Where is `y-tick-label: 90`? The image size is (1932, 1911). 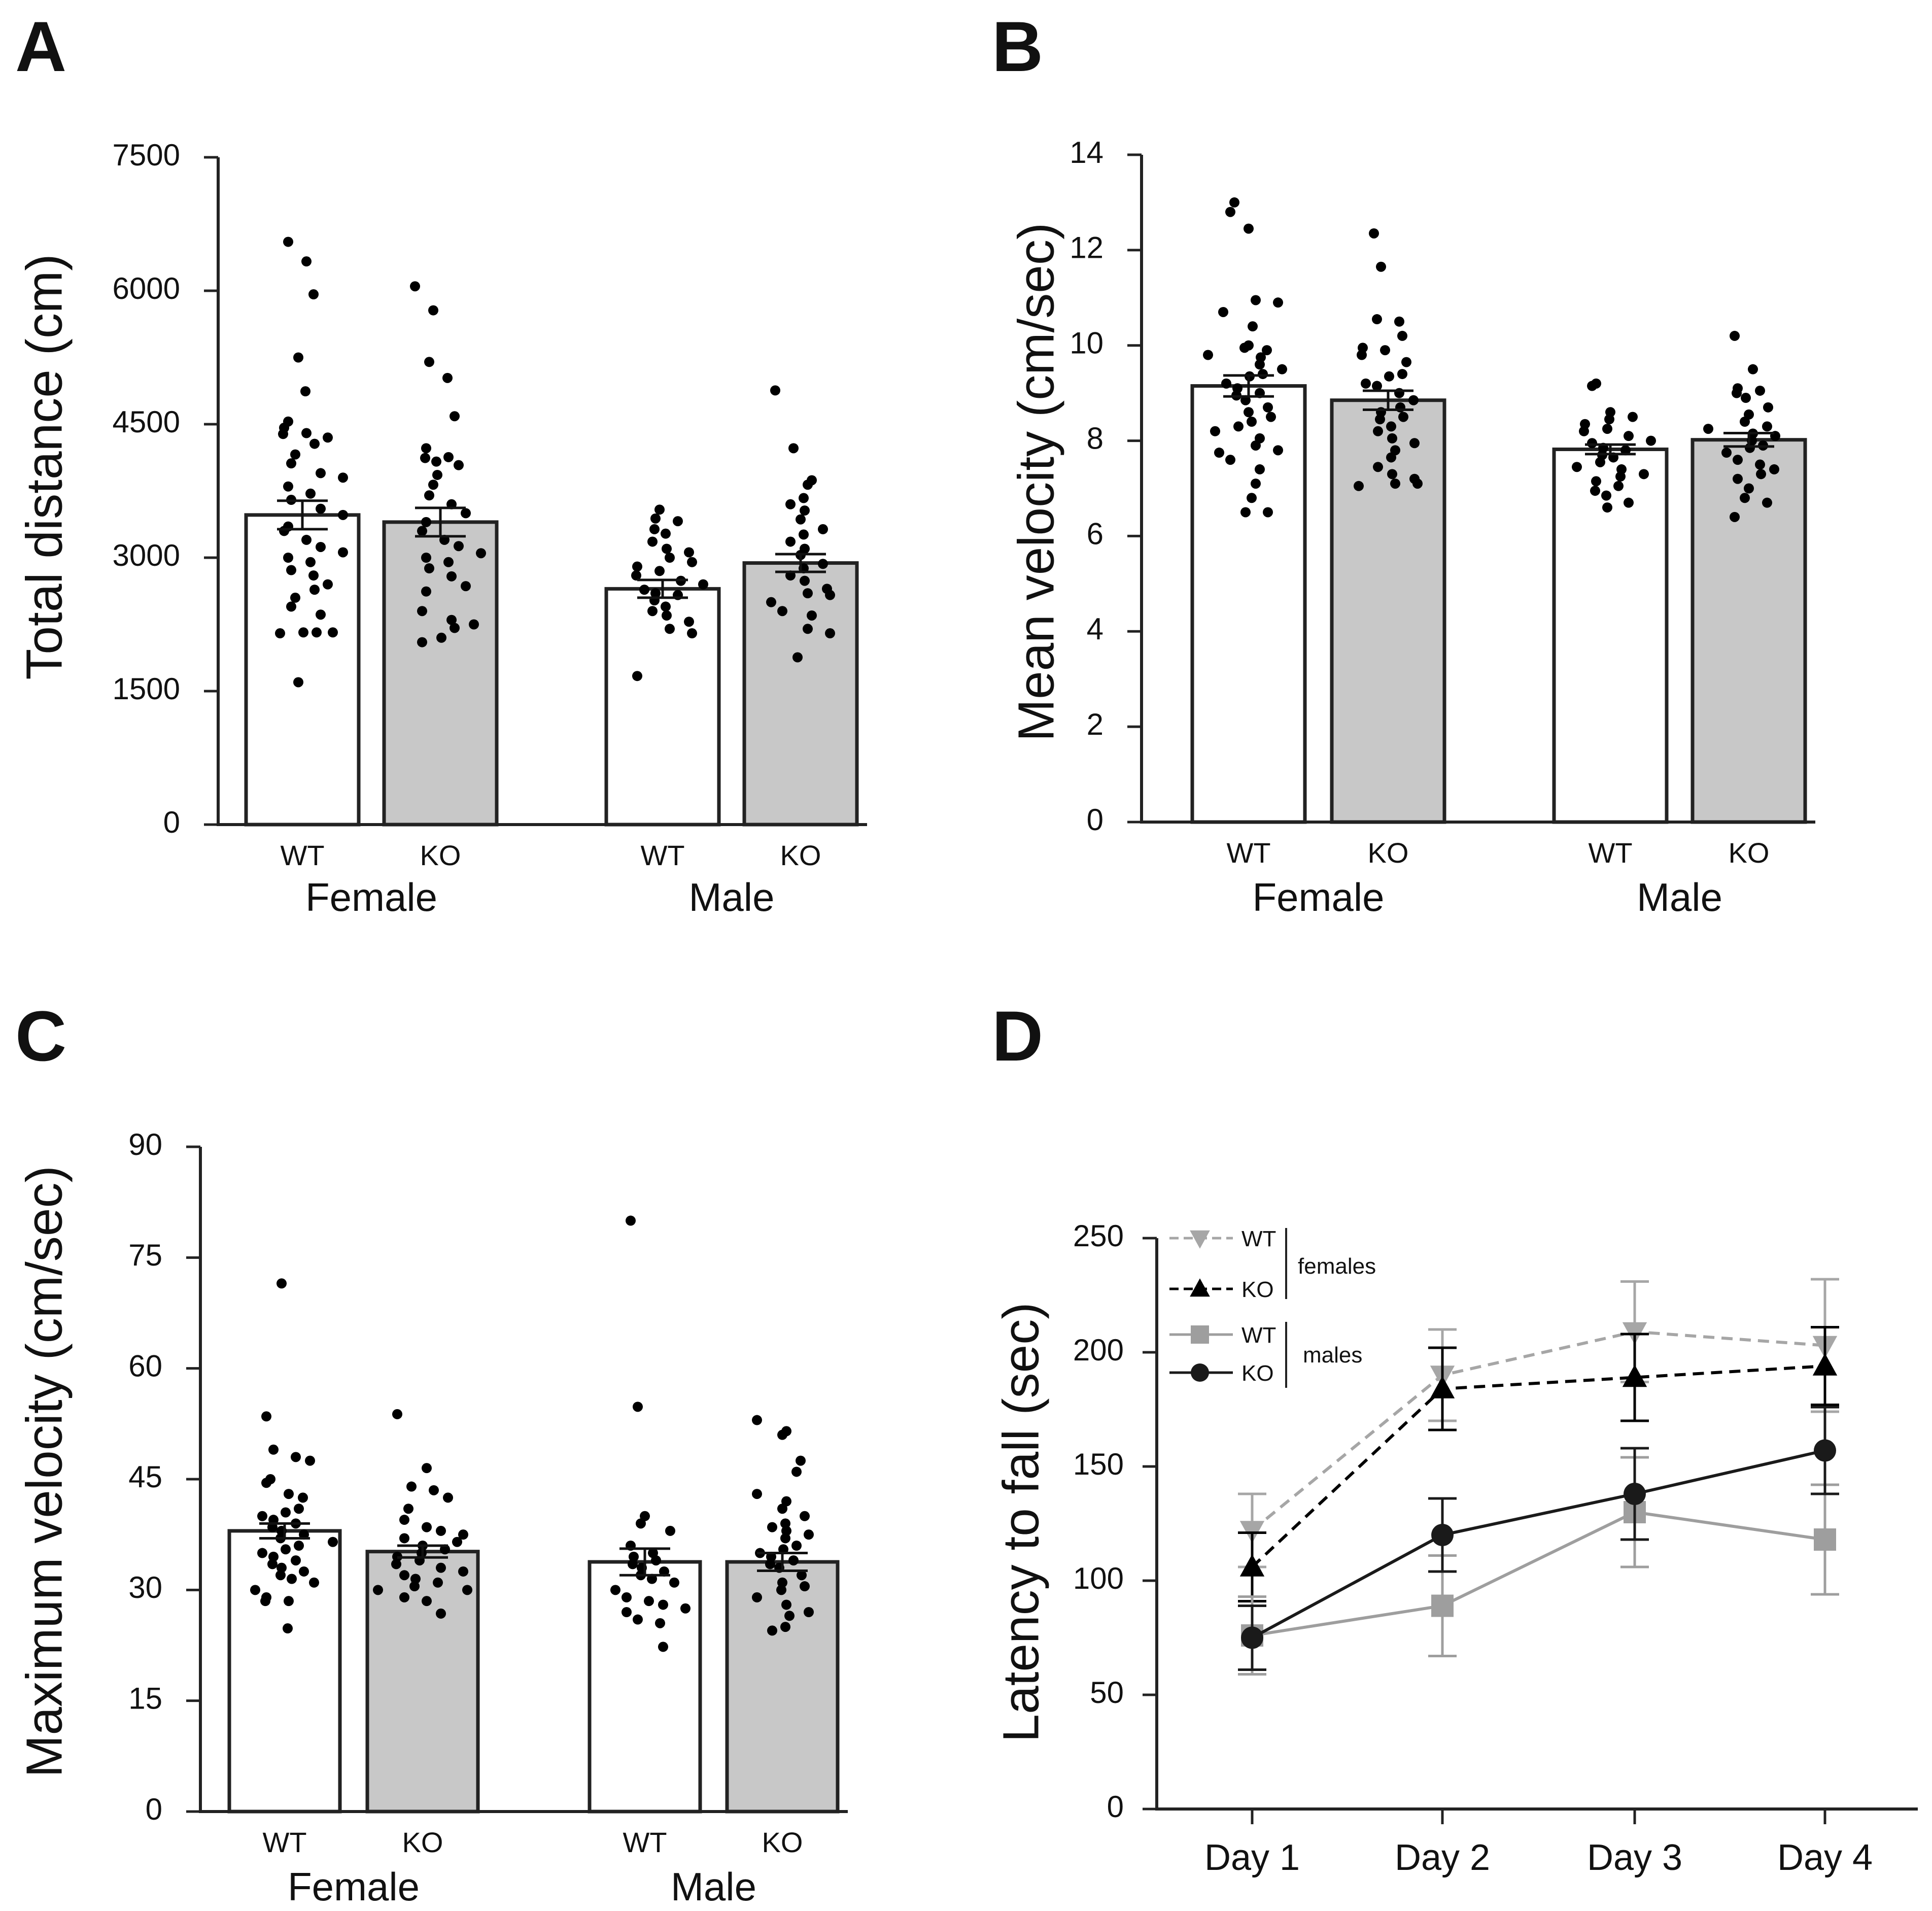 y-tick-label: 90 is located at coordinates (145, 1145).